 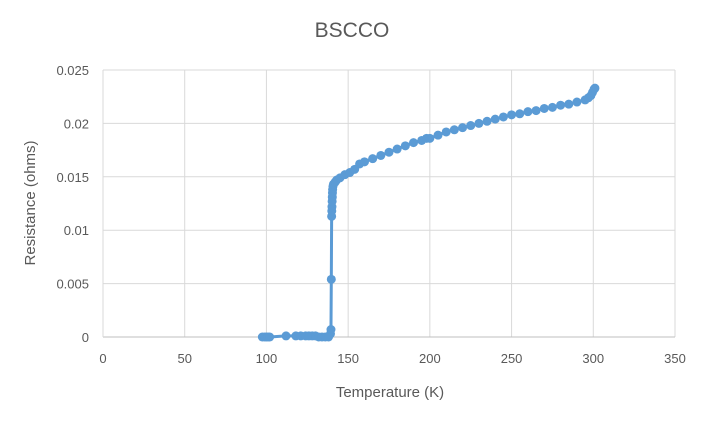 What do you see at coordinates (76, 230) in the screenshot?
I see `y-tick-label: 0.01` at bounding box center [76, 230].